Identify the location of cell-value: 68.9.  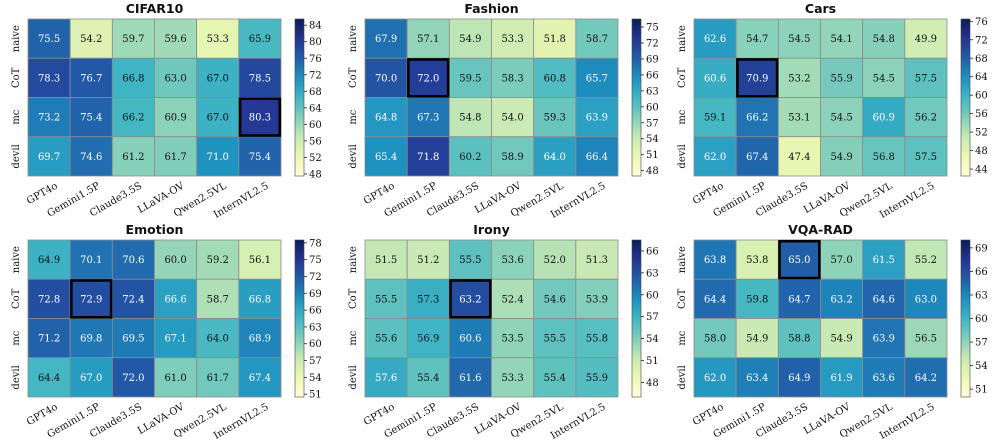
(260, 339).